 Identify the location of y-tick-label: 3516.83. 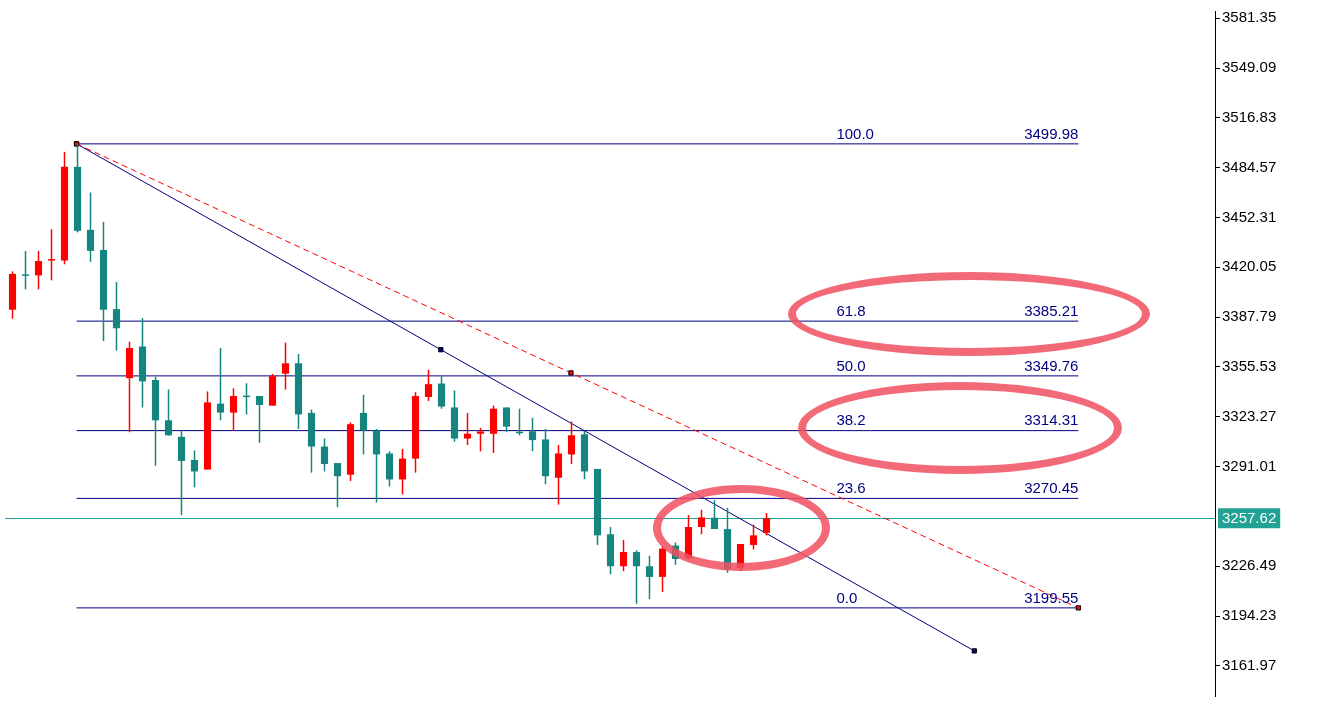
(1249, 116).